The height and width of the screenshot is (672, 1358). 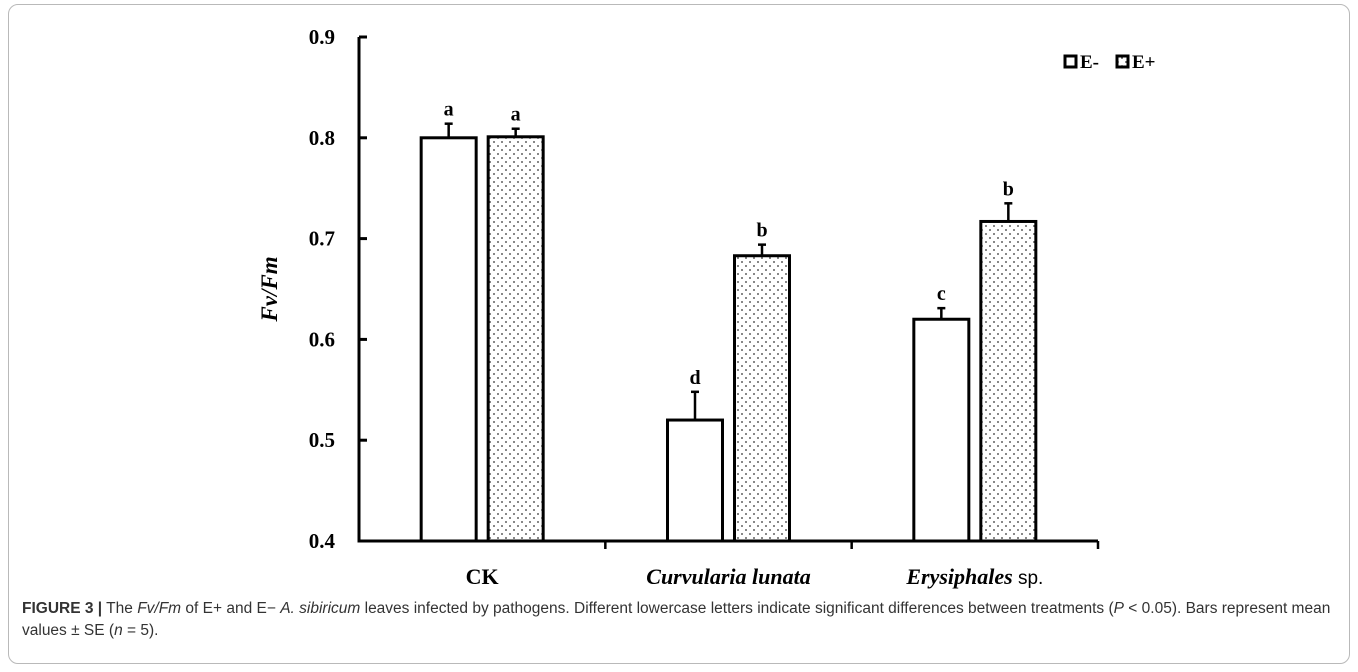 What do you see at coordinates (320, 608) in the screenshot?
I see `caption-part: A. sibiricum` at bounding box center [320, 608].